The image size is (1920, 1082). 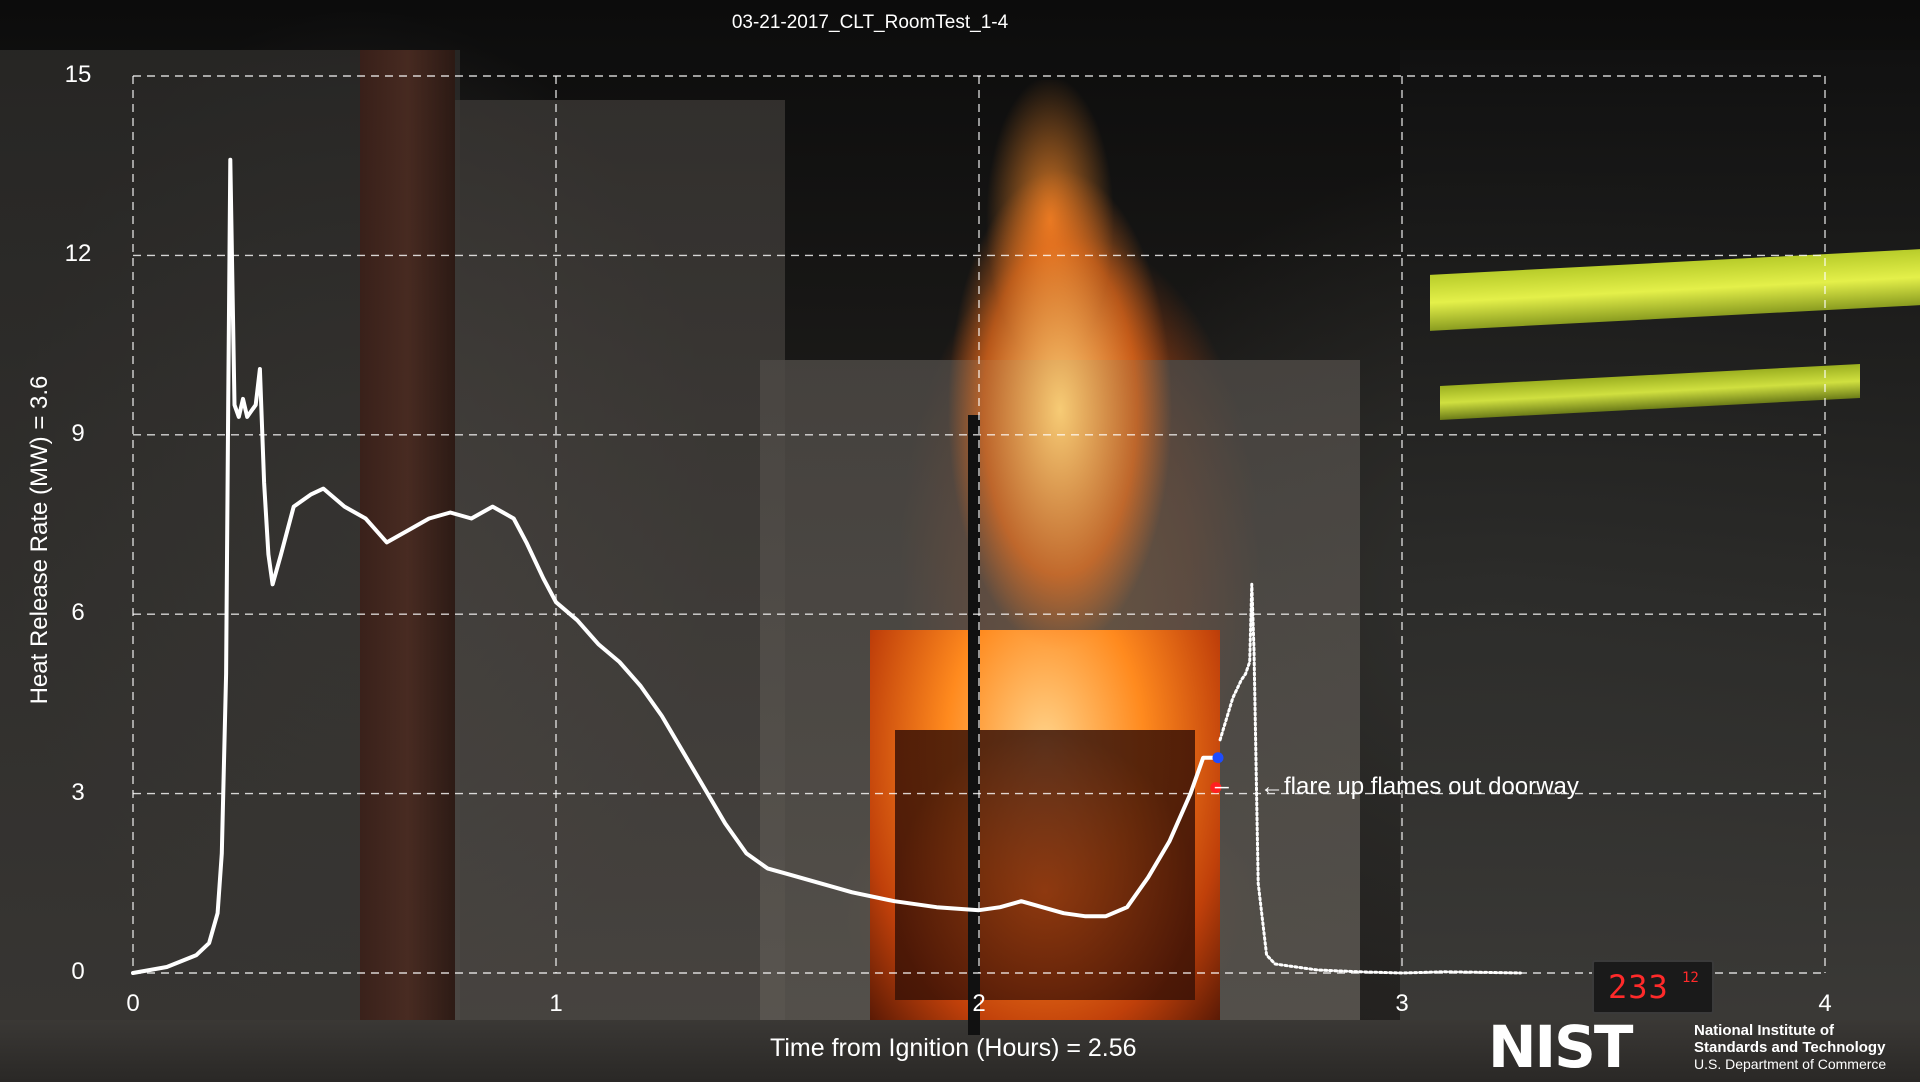 I want to click on y-axis-label-container: Heat Release Rate (MW) = 3.6, so click(x=40, y=540).